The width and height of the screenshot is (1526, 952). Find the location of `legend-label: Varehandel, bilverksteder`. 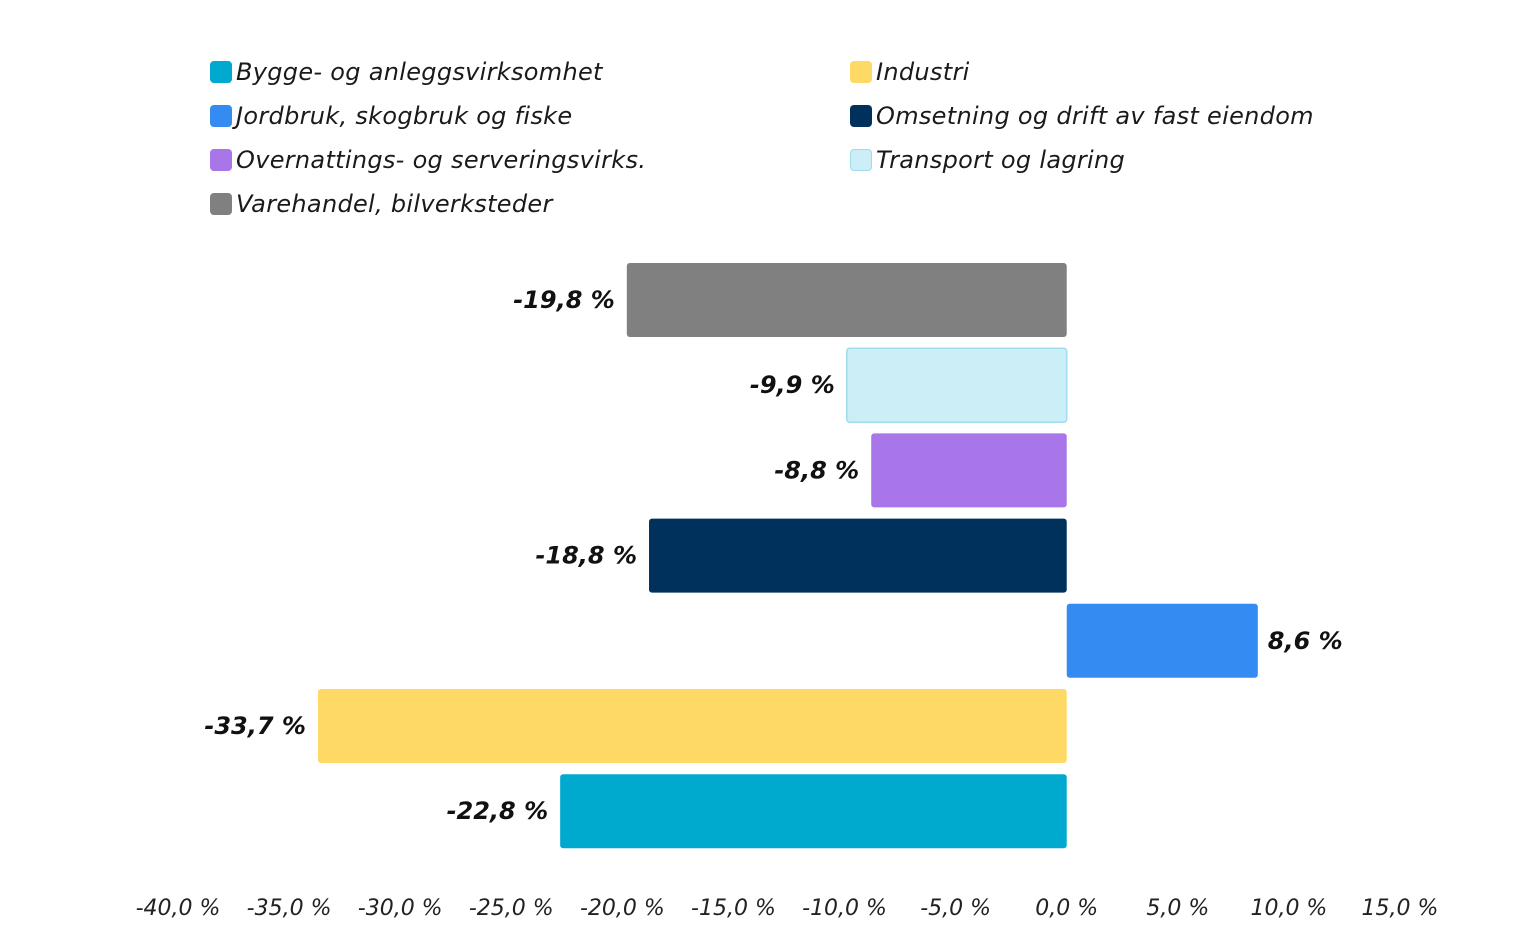

legend-label: Varehandel, bilverksteder is located at coordinates (394, 204).